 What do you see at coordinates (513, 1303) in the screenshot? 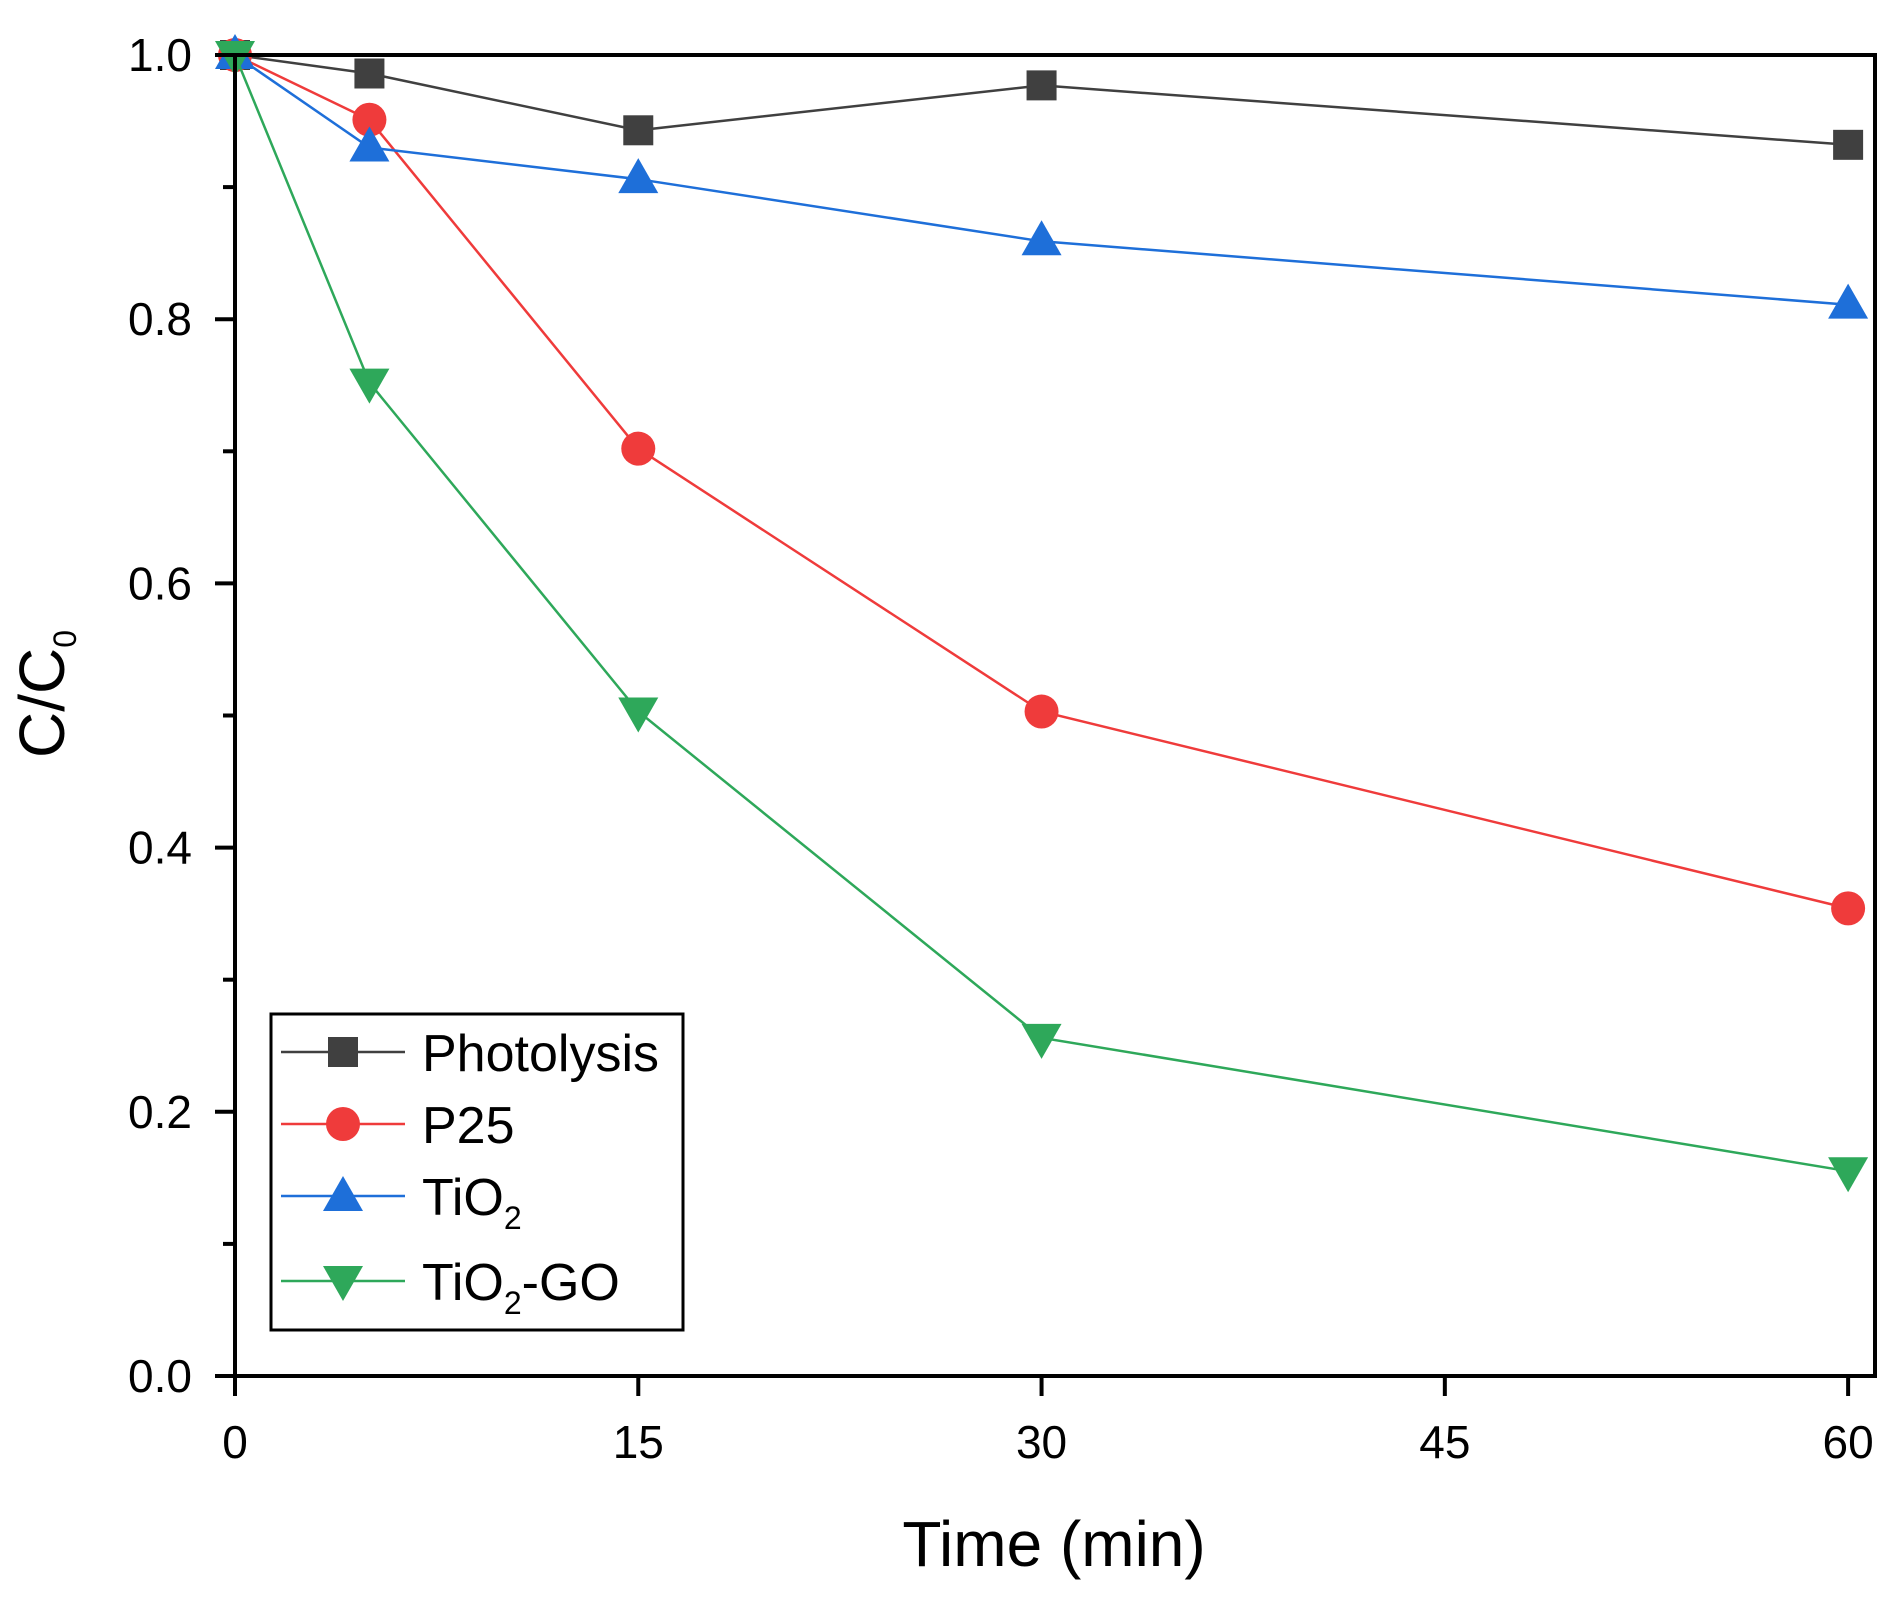
I see `legend-label-tio2-go-subscript: 2` at bounding box center [513, 1303].